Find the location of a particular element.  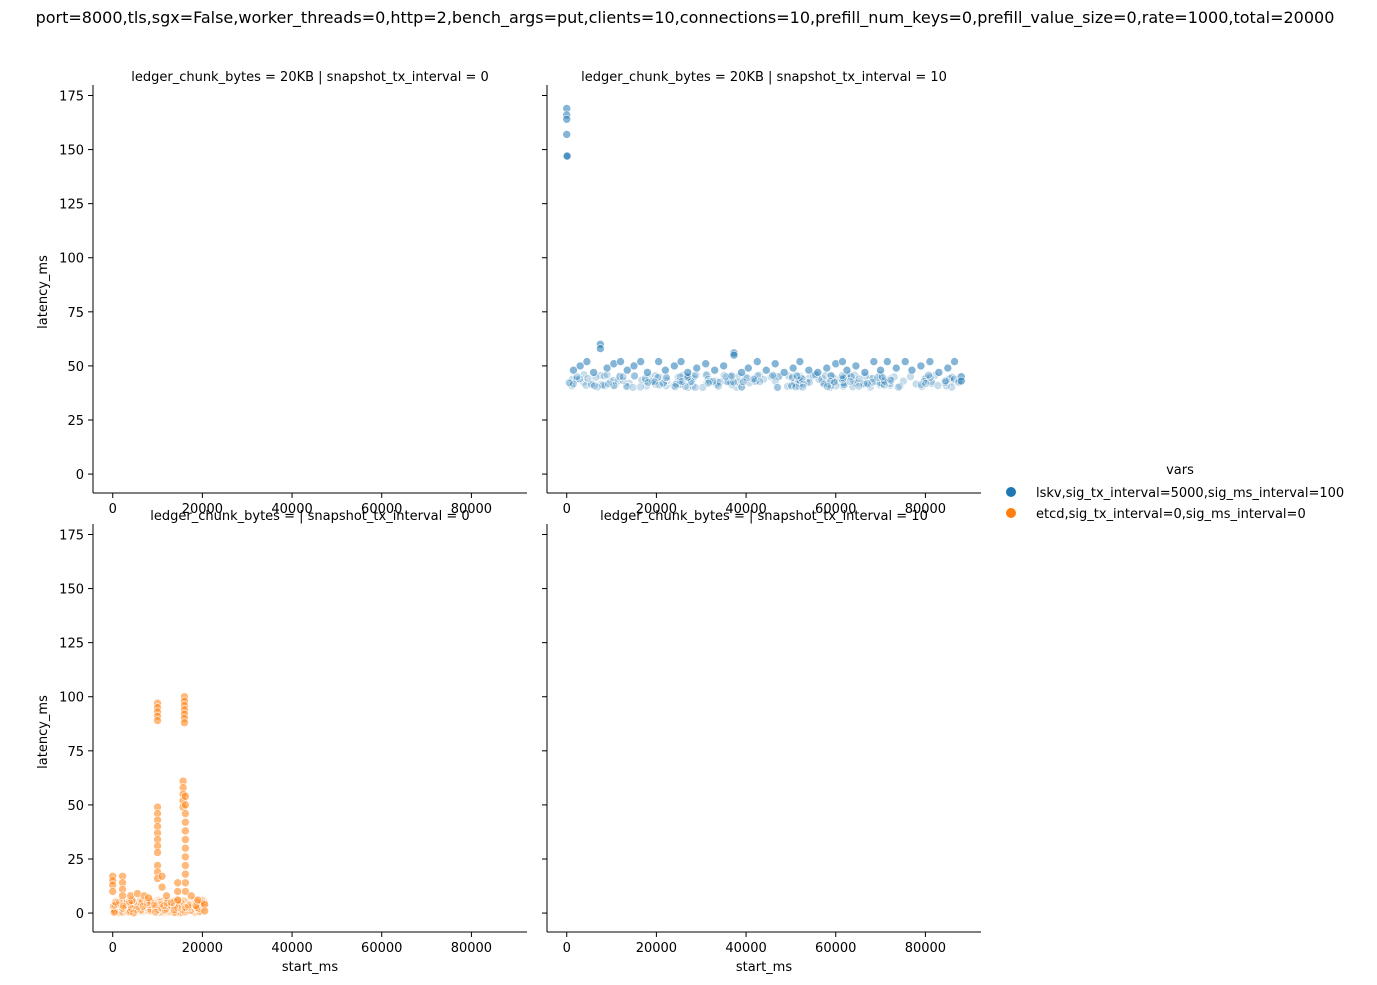

y-tick-label: 0 is located at coordinates (80, 475).